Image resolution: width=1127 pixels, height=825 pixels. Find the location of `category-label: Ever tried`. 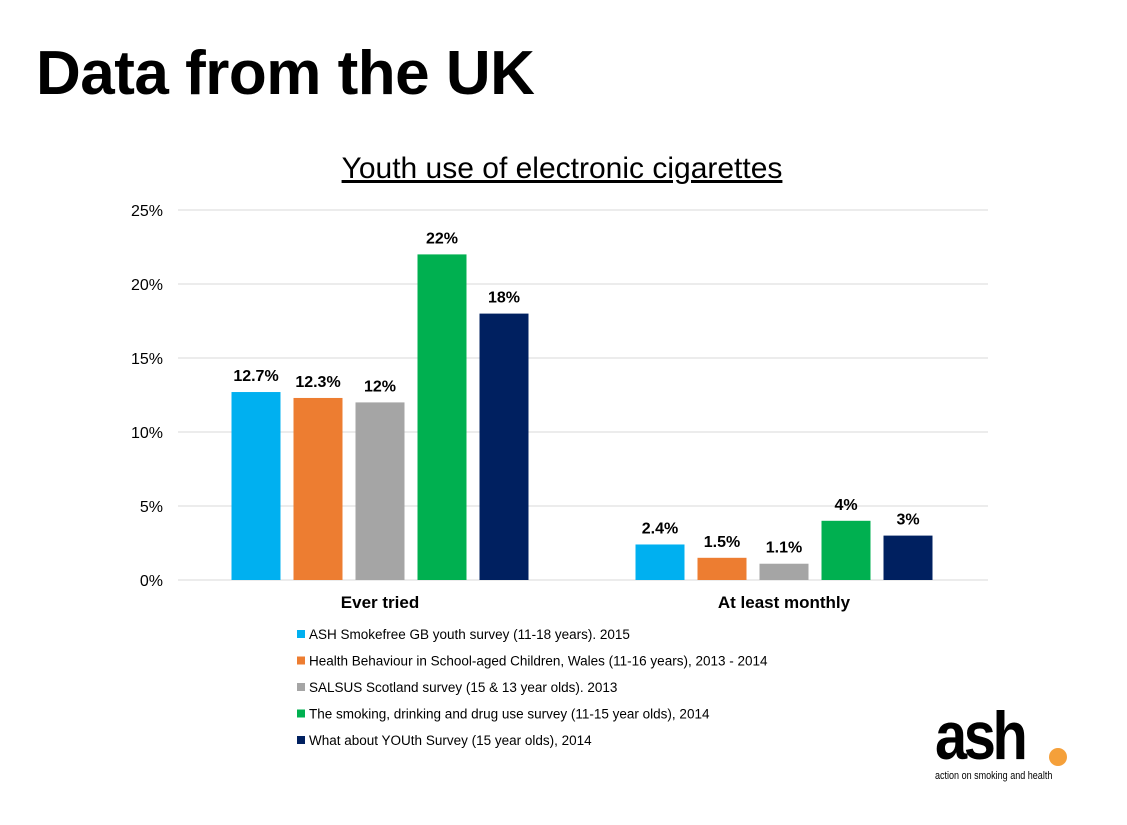

category-label: Ever tried is located at coordinates (380, 602).